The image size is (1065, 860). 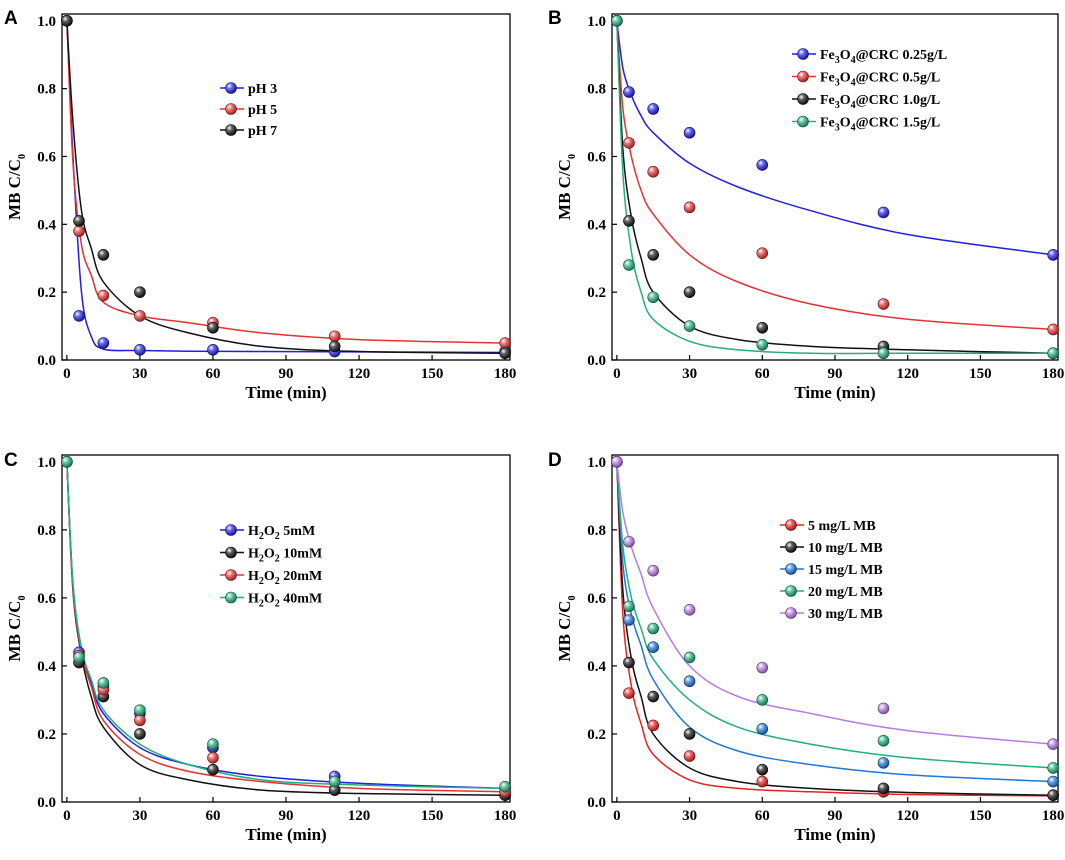 What do you see at coordinates (835, 374) in the screenshot?
I see `x-tick-label: 90` at bounding box center [835, 374].